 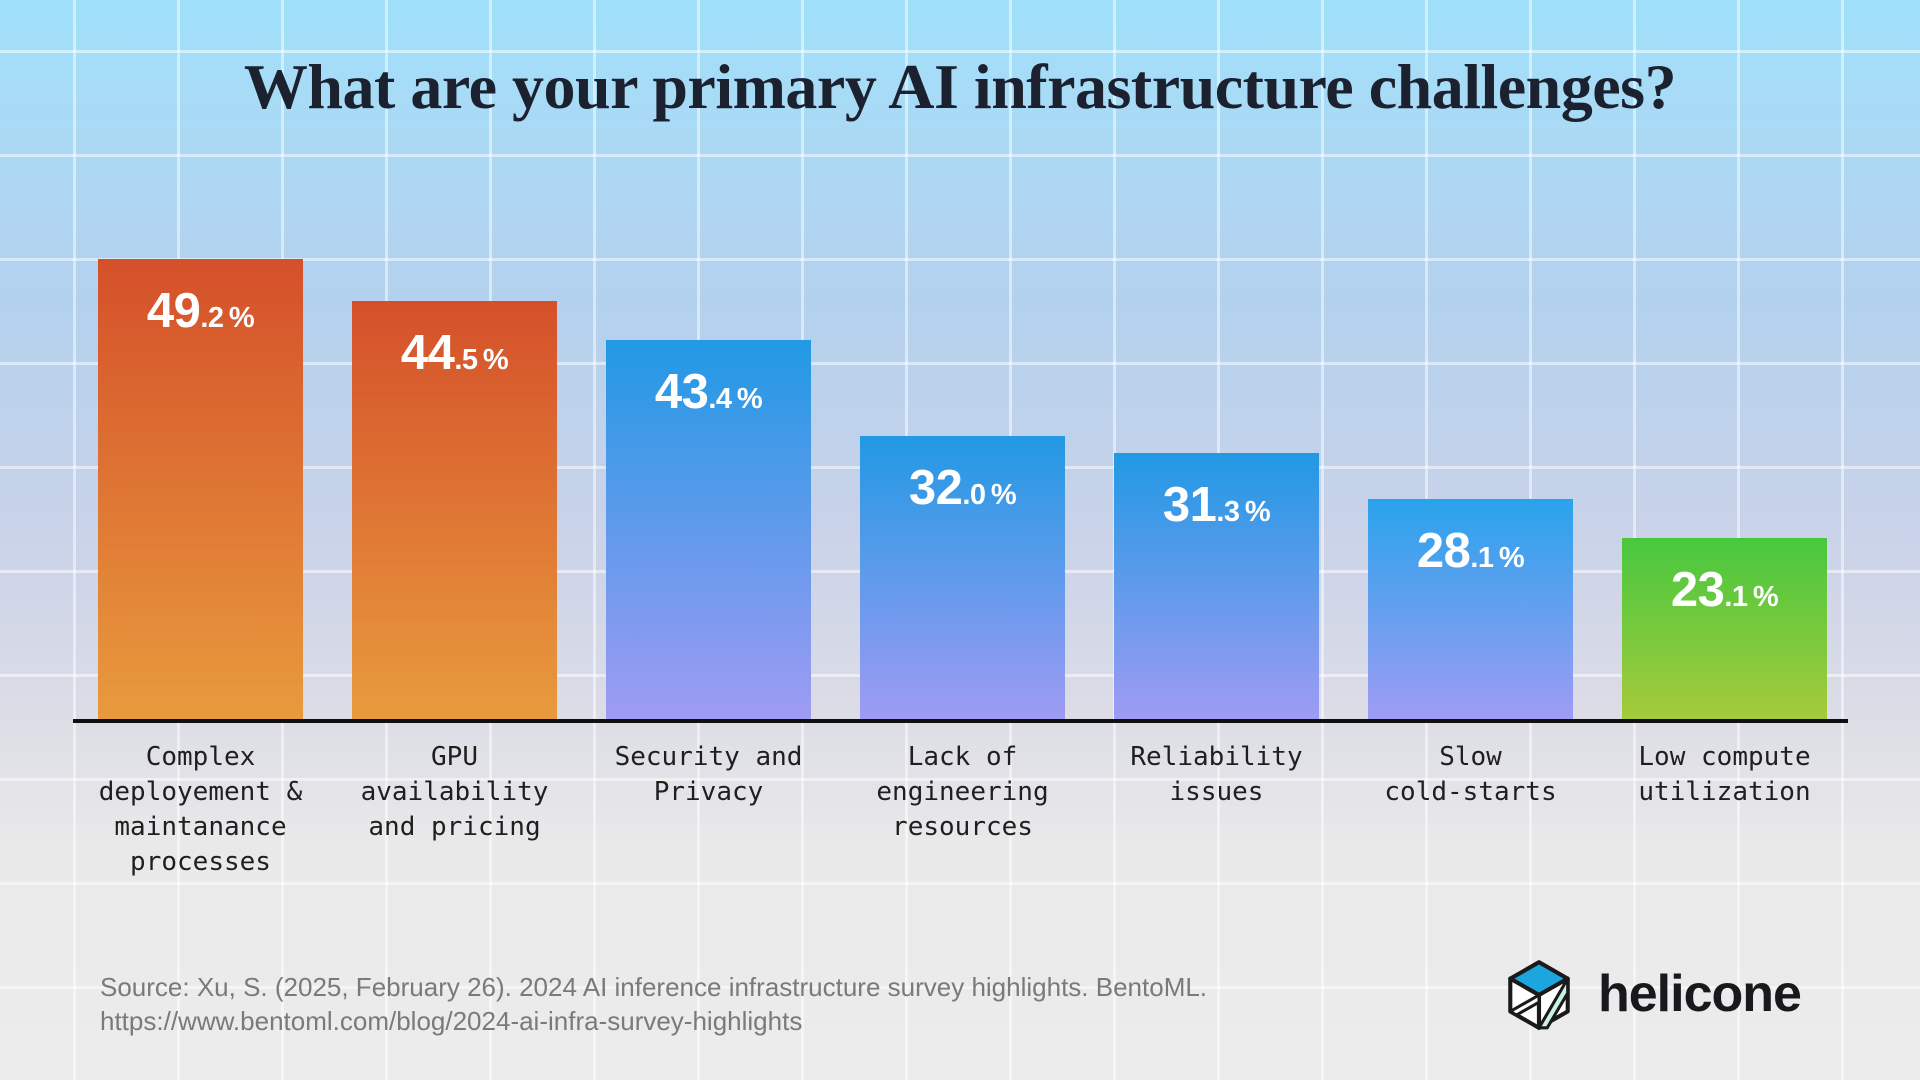 What do you see at coordinates (1724, 629) in the screenshot?
I see `bar: 23.1 %` at bounding box center [1724, 629].